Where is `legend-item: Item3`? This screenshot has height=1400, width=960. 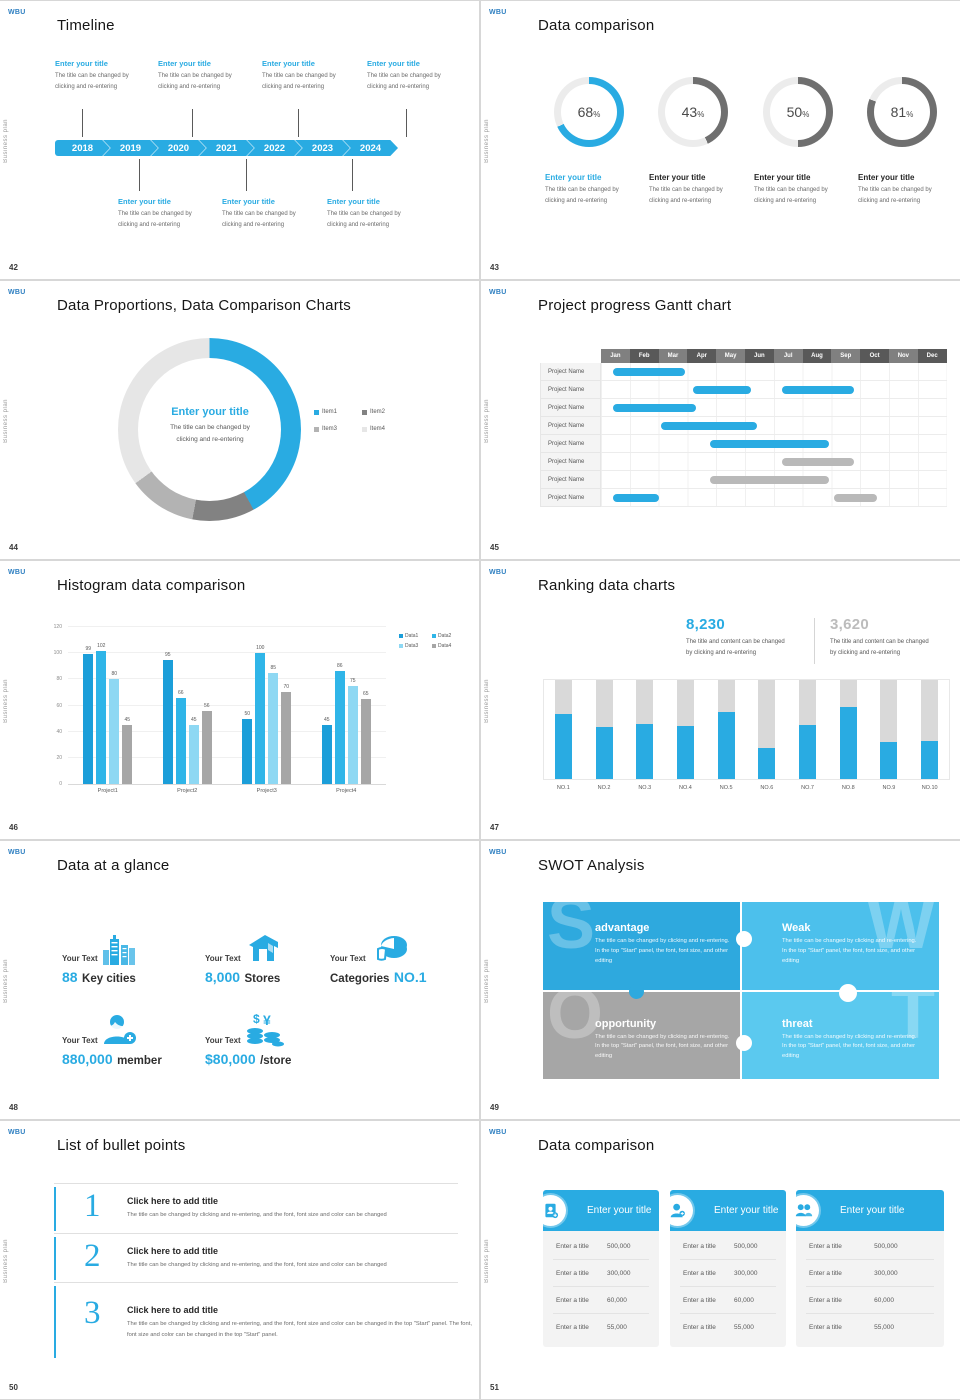
legend-item: Item3 is located at coordinates (338, 429).